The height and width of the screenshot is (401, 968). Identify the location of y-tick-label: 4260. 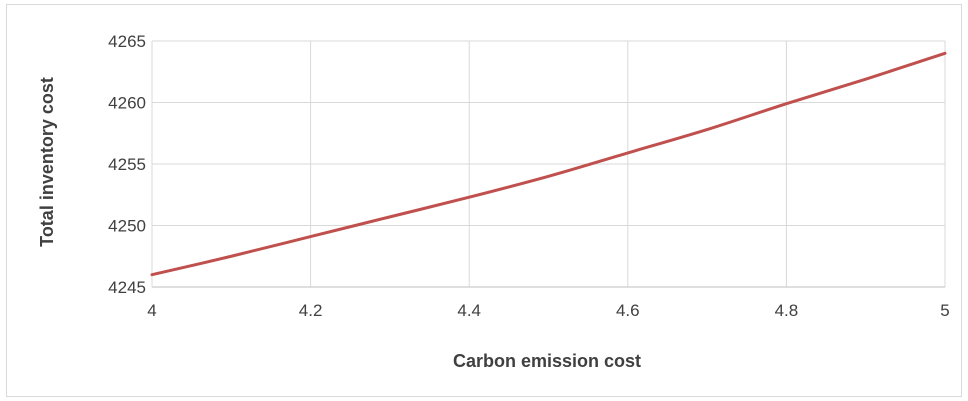
(127, 103).